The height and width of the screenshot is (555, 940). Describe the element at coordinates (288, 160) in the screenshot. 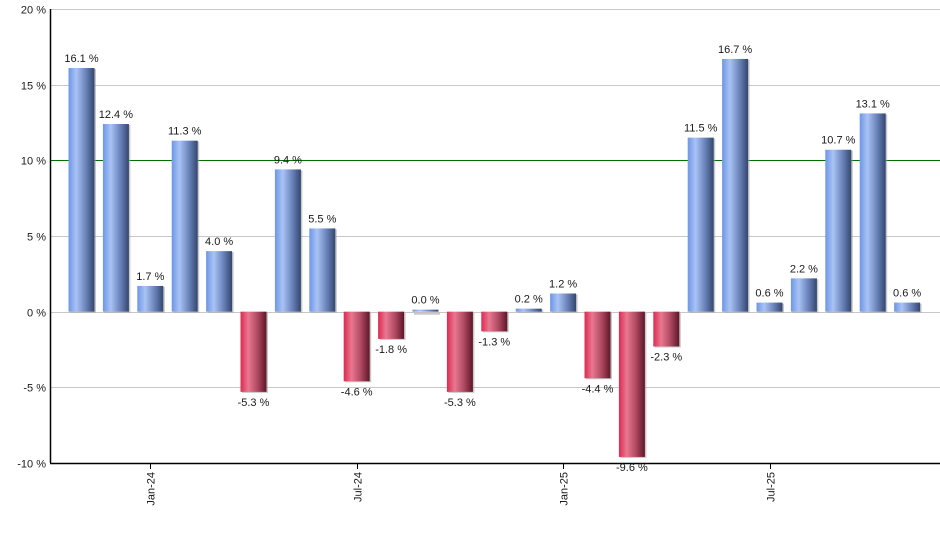

I see `bar-value-label: 9.4 %` at that location.